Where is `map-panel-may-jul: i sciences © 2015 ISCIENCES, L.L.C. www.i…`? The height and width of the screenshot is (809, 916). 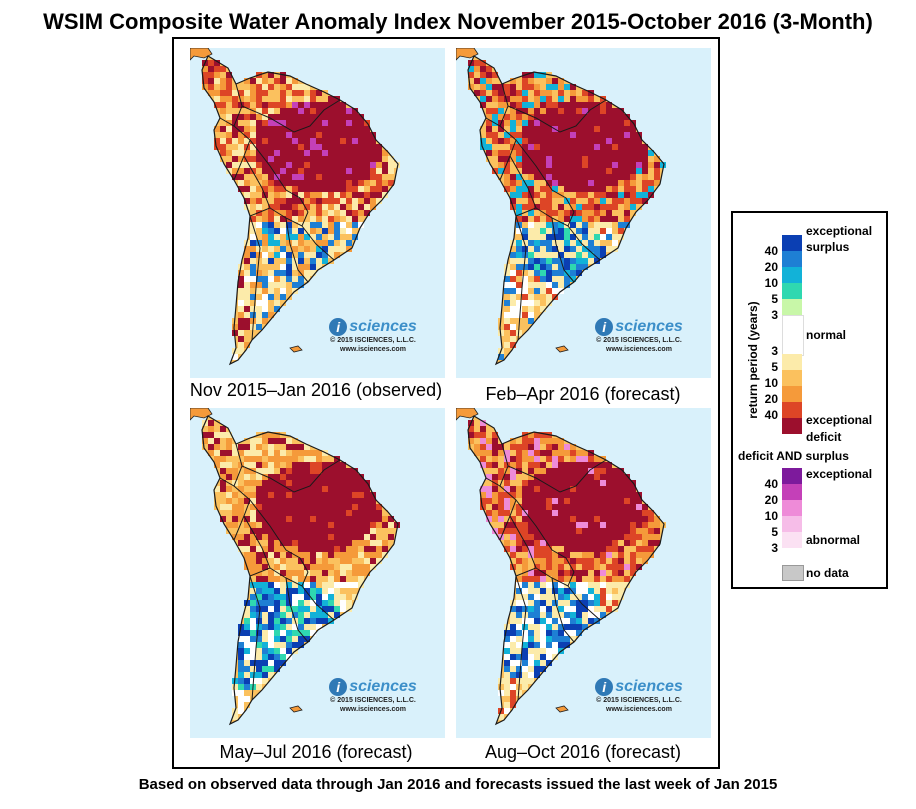 map-panel-may-jul: i sciences © 2015 ISCIENCES, L.L.C. www.i… is located at coordinates (317, 573).